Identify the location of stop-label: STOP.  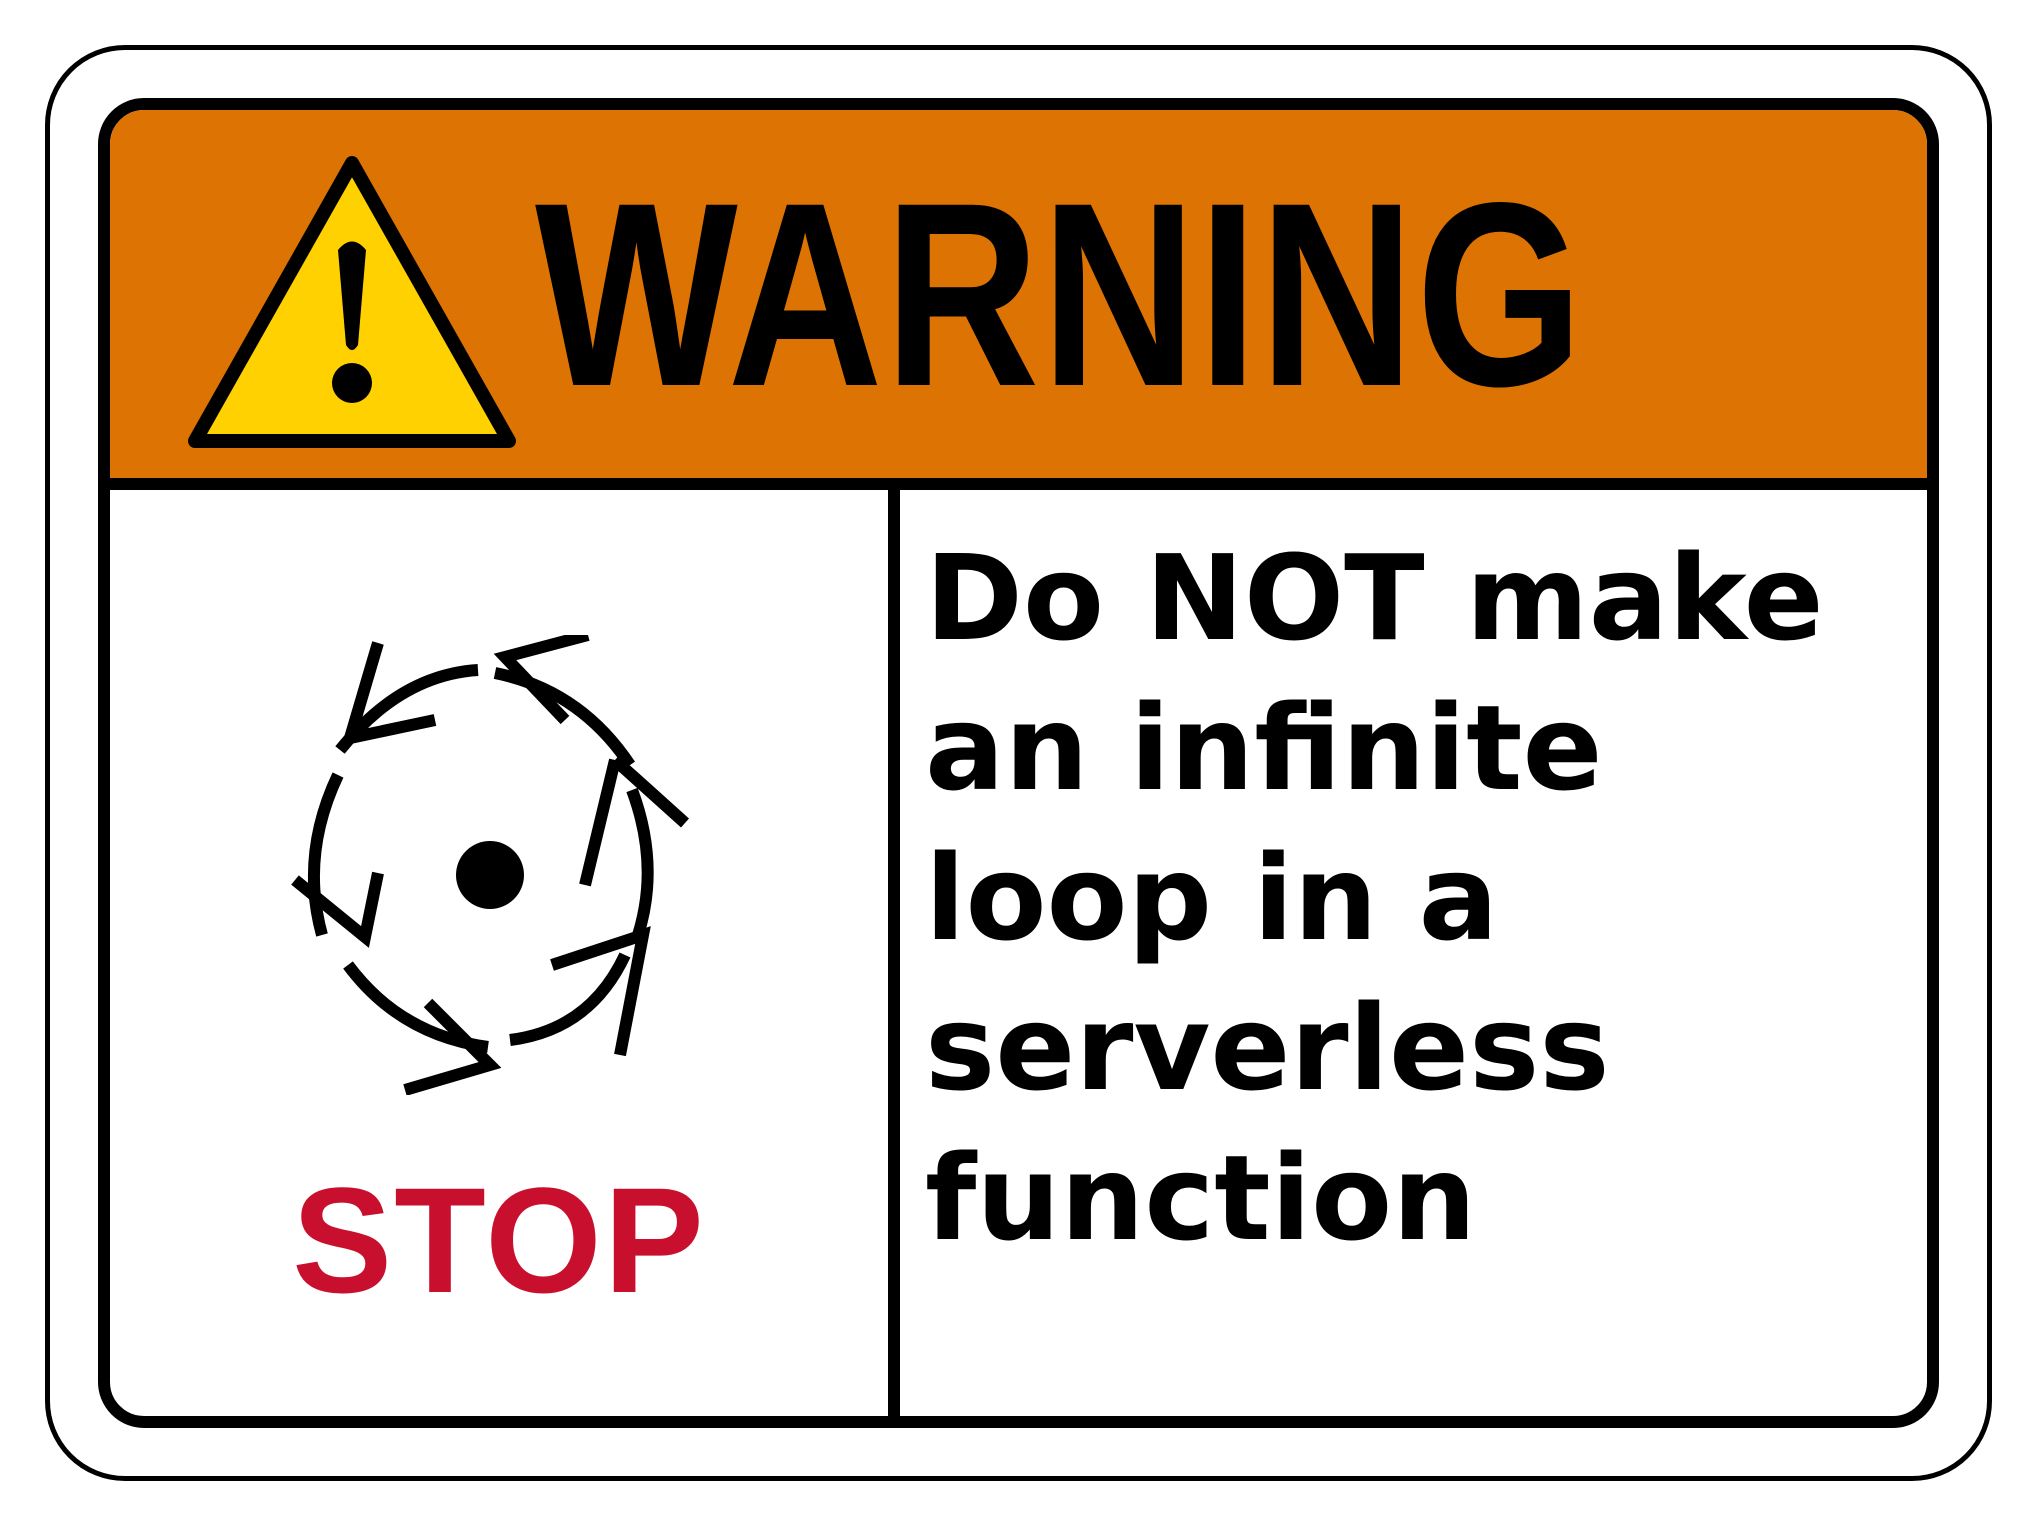
(499, 1240).